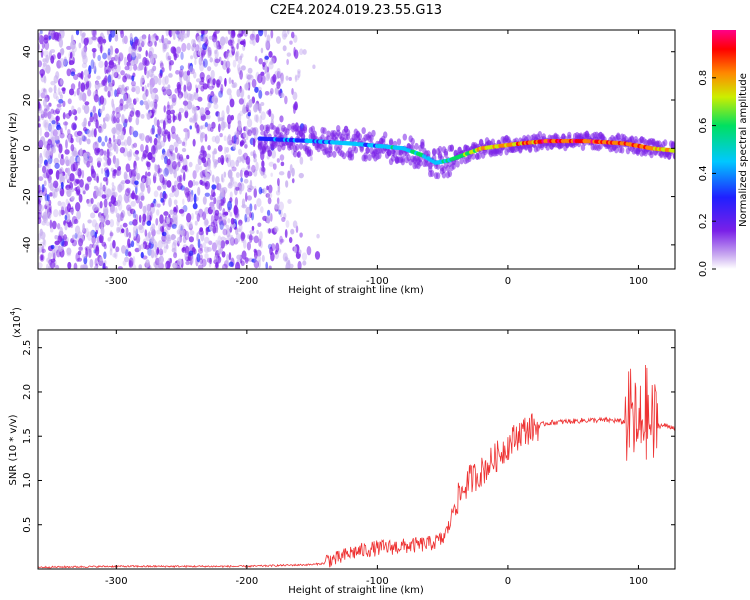 This screenshot has width=750, height=600. Describe the element at coordinates (377, 281) in the screenshot. I see `x-tick-label: -100` at that location.